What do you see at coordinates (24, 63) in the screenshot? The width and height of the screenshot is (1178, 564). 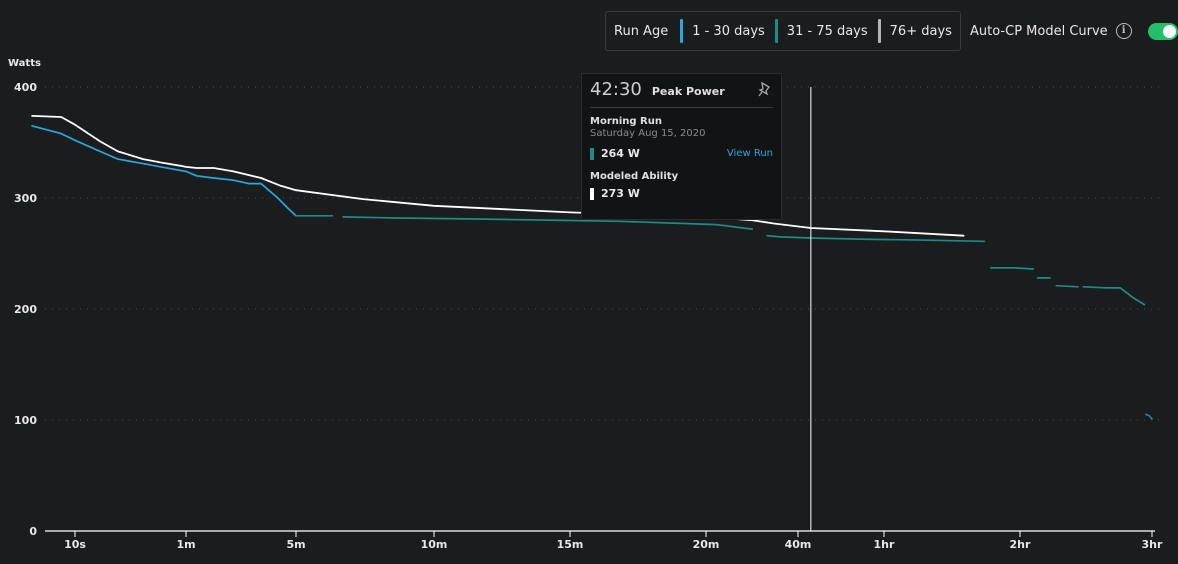 I see `y-axis-label: Watts` at bounding box center [24, 63].